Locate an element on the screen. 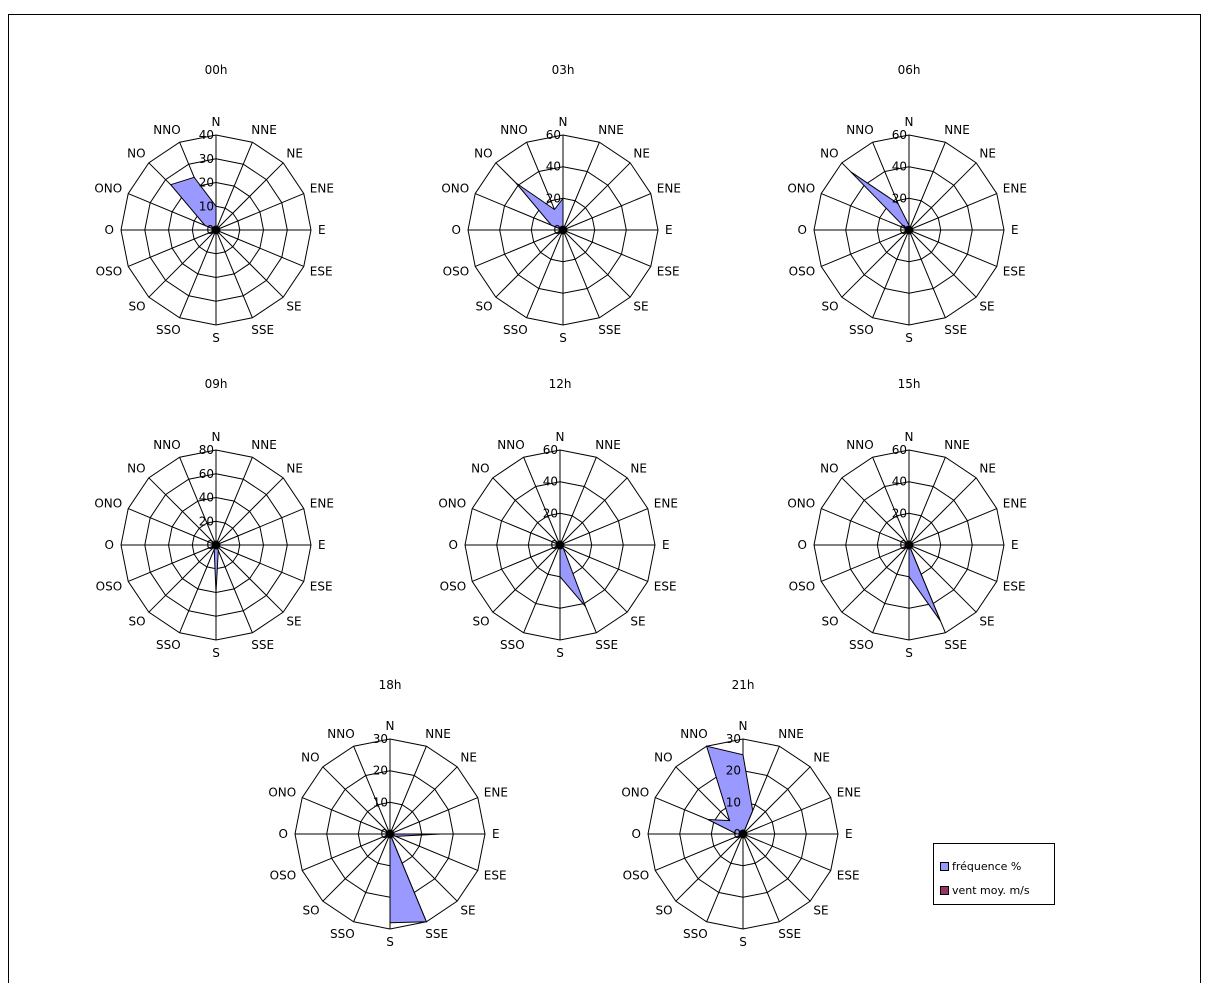 This screenshot has width=1208, height=983. chart-title: 09h is located at coordinates (216, 384).